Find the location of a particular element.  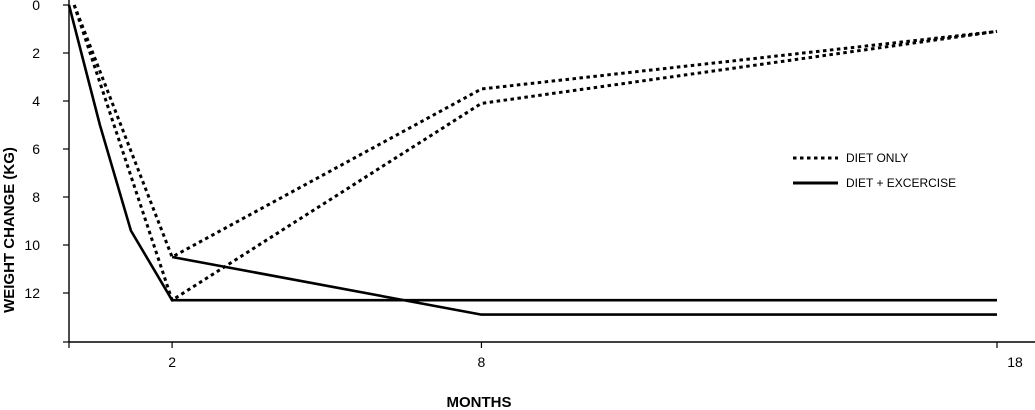

y-axis-ticks: 0 2 4 6 8 10 12 is located at coordinates (46, 171).